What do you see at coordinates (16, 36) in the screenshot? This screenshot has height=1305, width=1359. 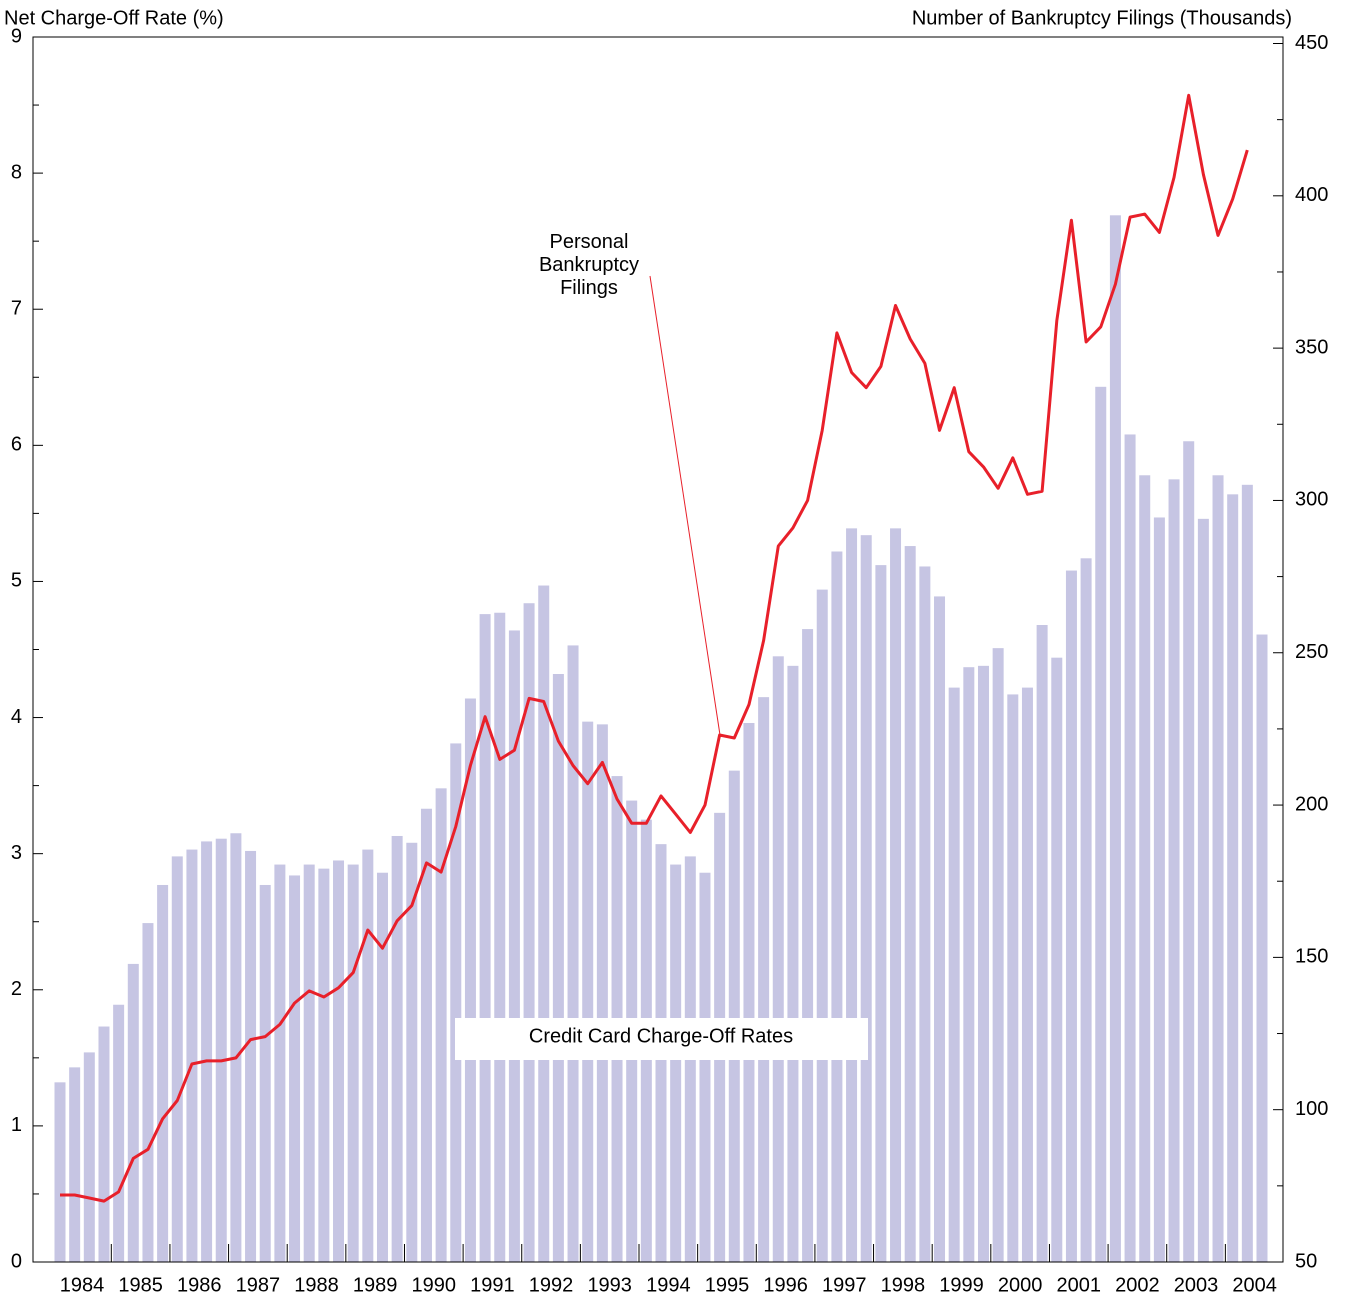 I see `y-tick-label: 9` at bounding box center [16, 36].